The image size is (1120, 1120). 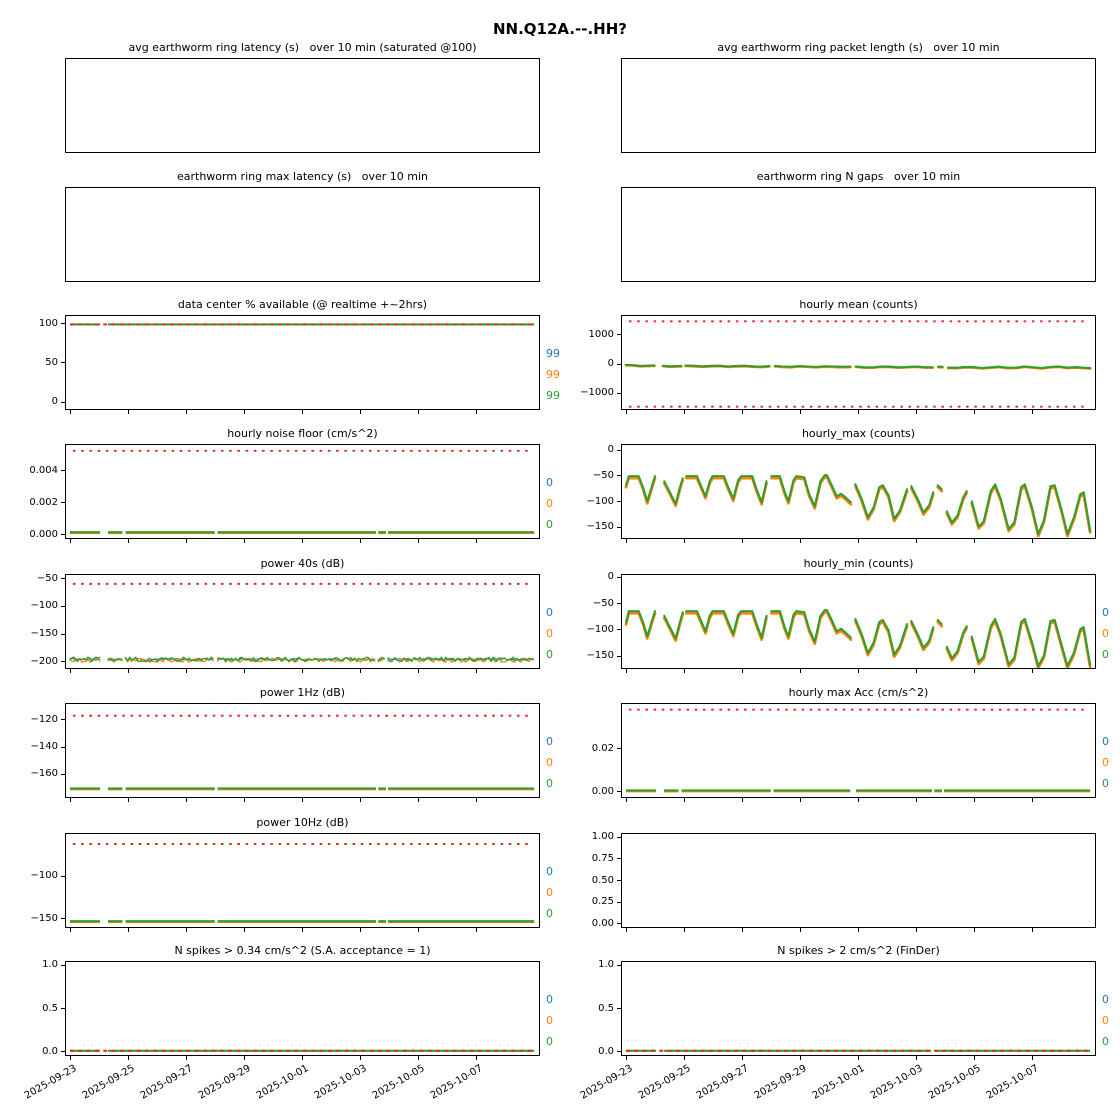 I want to click on x-date-label: 2025-10-05, so click(x=398, y=1082).